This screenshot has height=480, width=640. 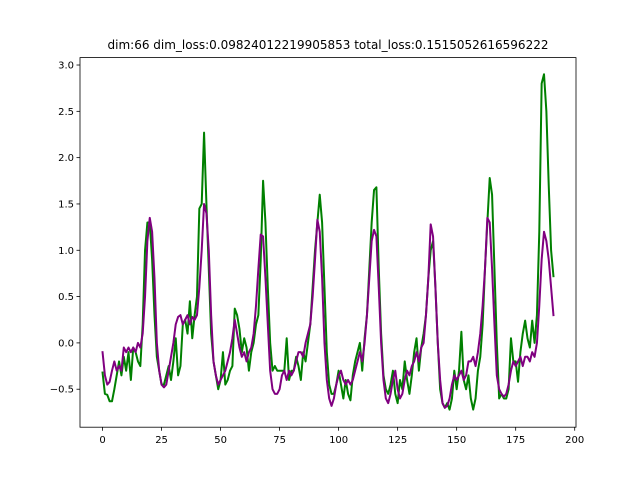 I want to click on y-tick-label: 3.0, so click(x=66, y=66).